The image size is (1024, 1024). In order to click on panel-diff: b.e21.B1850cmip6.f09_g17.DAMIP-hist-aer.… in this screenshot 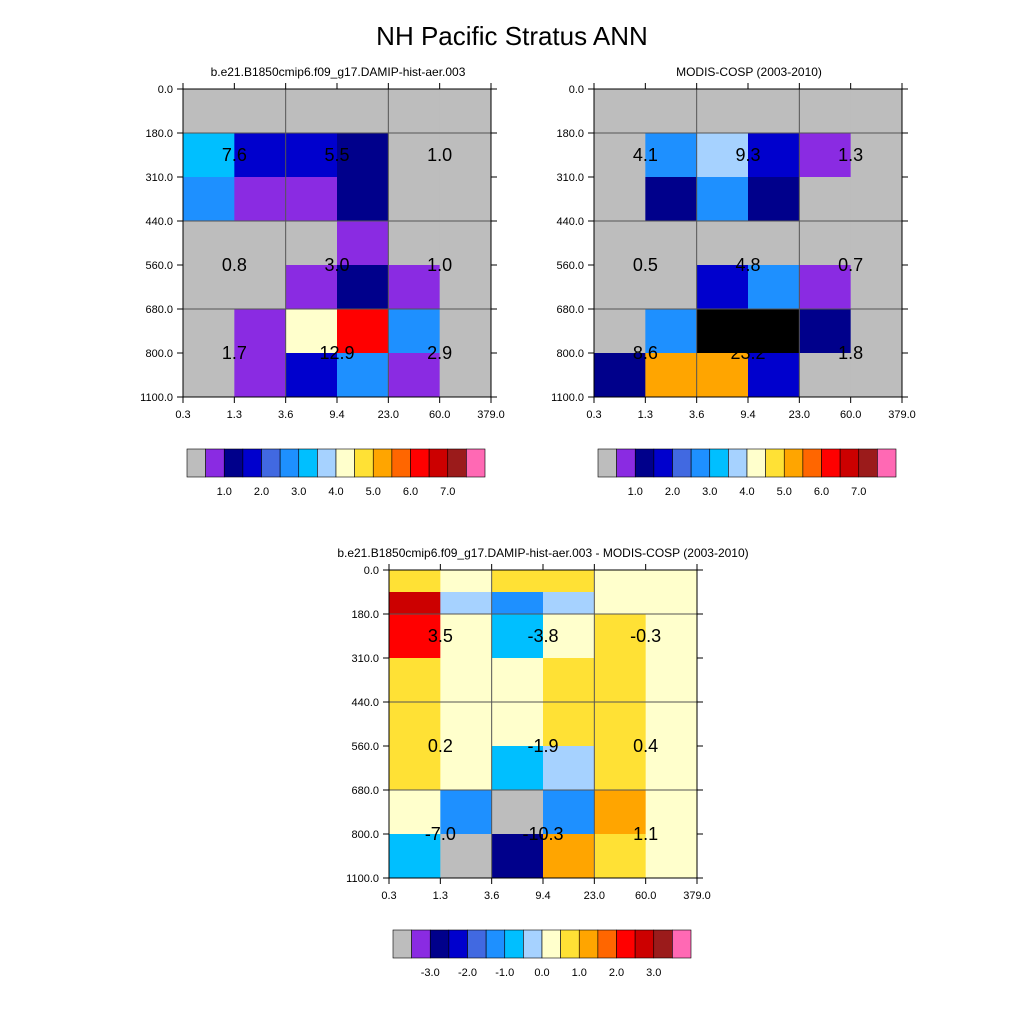, I will do `click(542, 724)`.